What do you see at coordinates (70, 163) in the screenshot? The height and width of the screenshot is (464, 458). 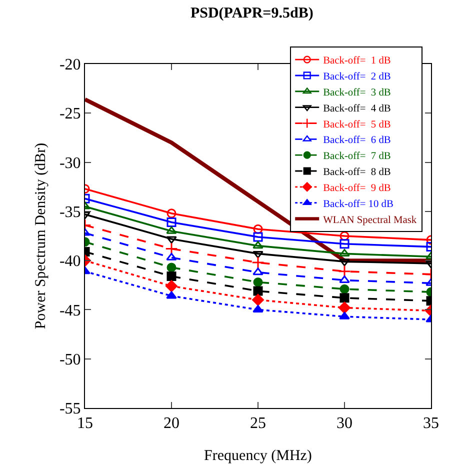 I see `y-tick-label: -30` at bounding box center [70, 163].